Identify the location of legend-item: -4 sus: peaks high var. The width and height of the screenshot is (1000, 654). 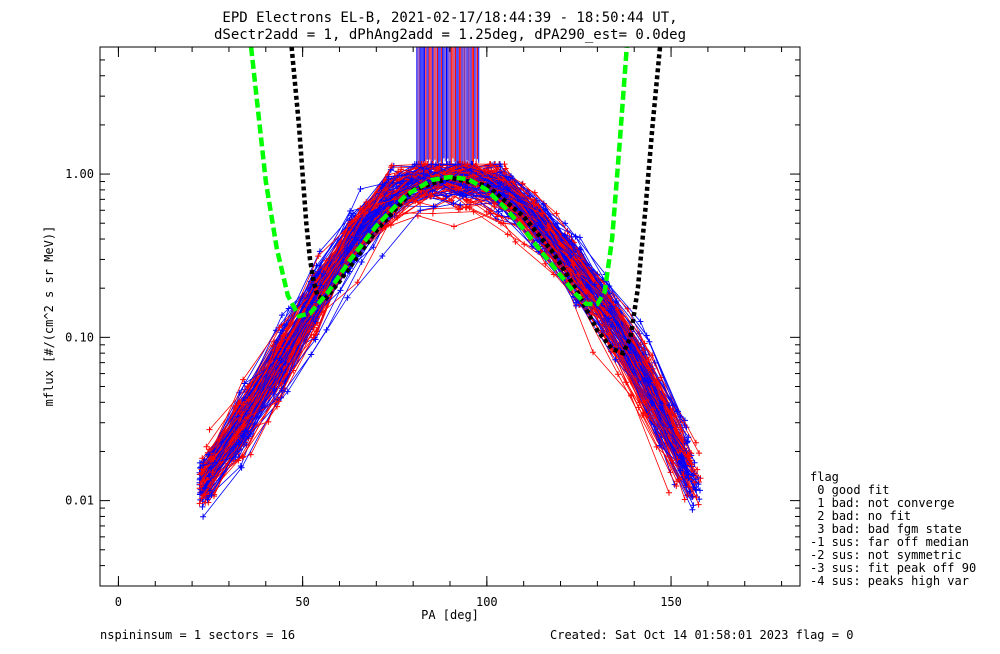
(889, 581).